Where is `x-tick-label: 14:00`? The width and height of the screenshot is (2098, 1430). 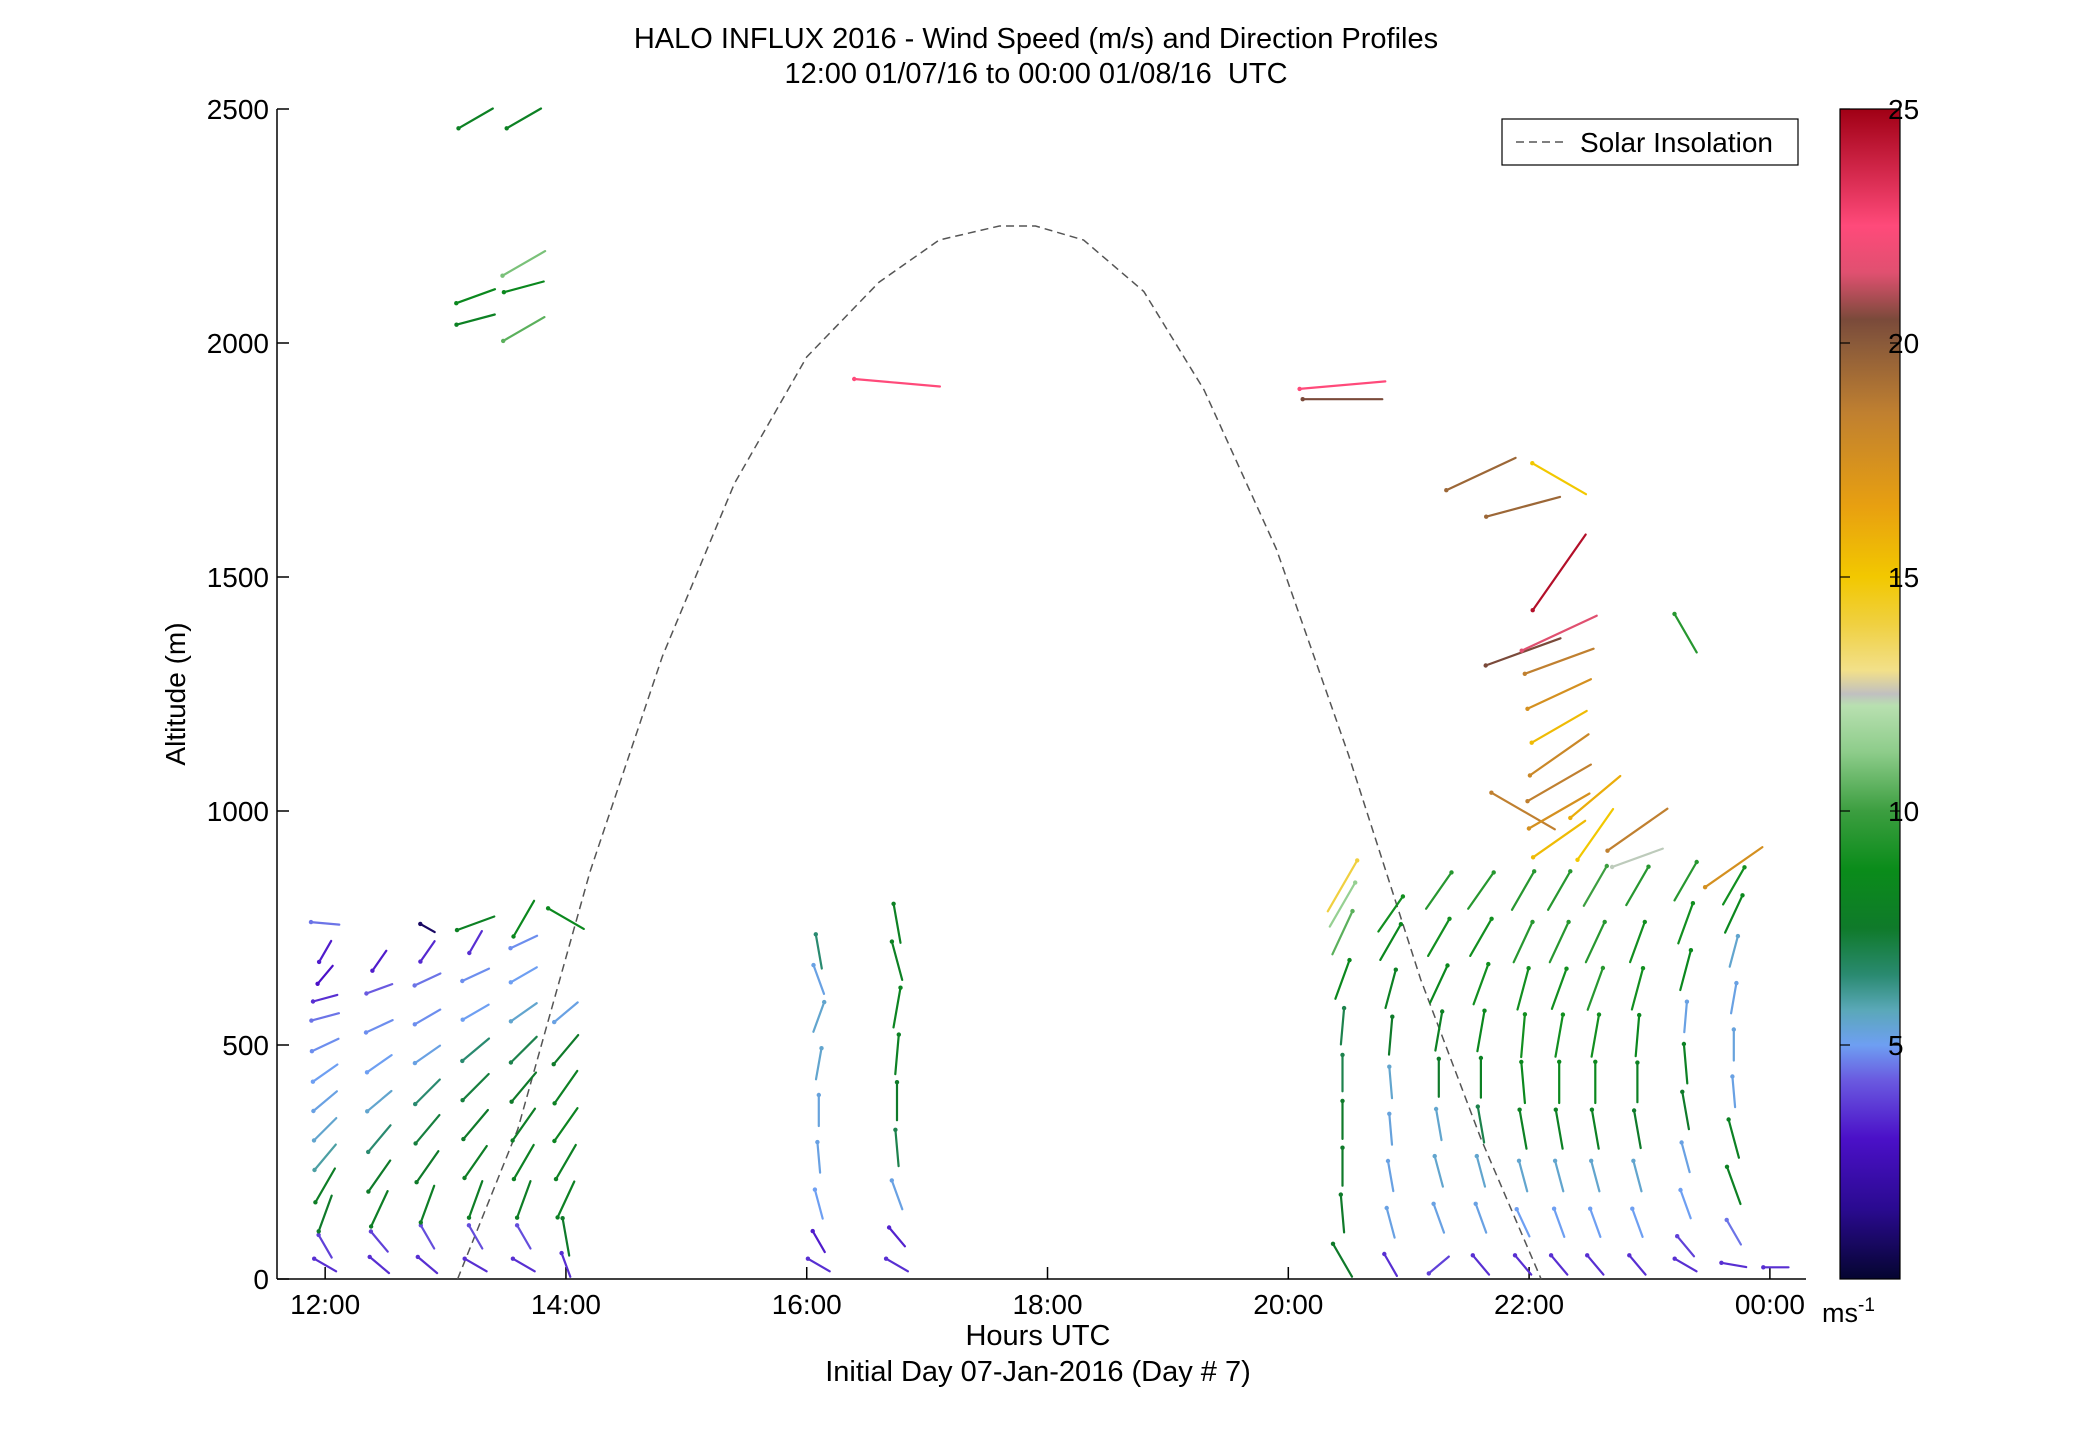
x-tick-label: 14:00 is located at coordinates (566, 1304).